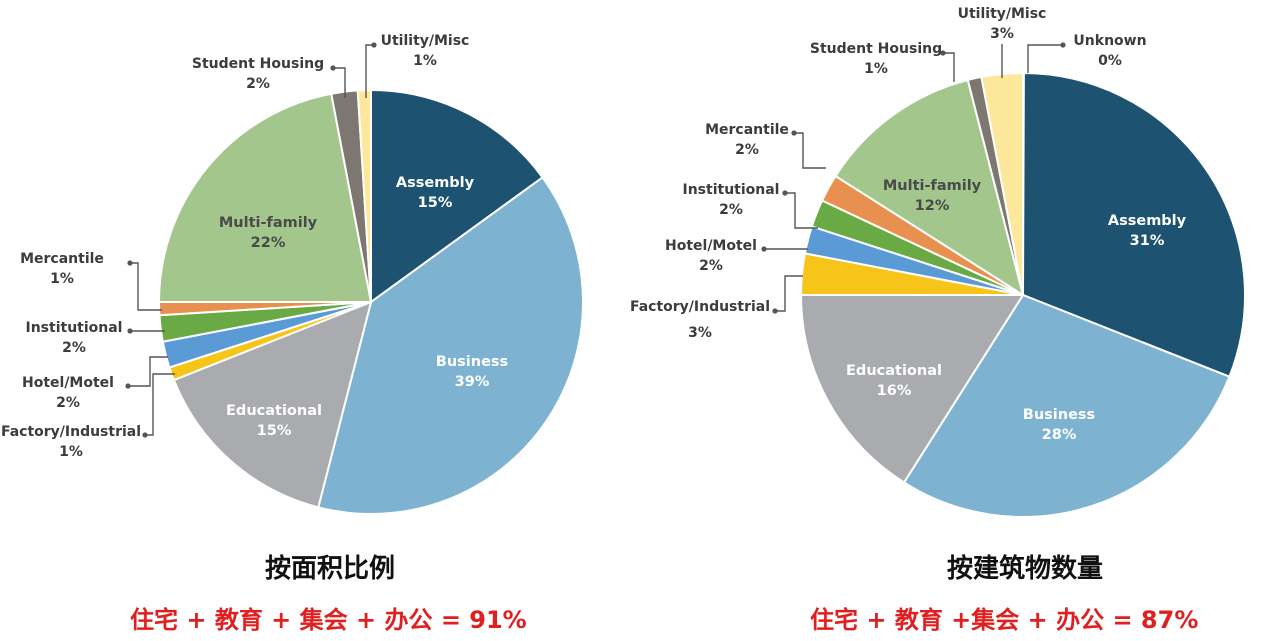 Image resolution: width=1272 pixels, height=641 pixels. What do you see at coordinates (328, 620) in the screenshot?
I see `summary-by-area: 住宅 + 教育 + 集会 + 办公 = 91%` at bounding box center [328, 620].